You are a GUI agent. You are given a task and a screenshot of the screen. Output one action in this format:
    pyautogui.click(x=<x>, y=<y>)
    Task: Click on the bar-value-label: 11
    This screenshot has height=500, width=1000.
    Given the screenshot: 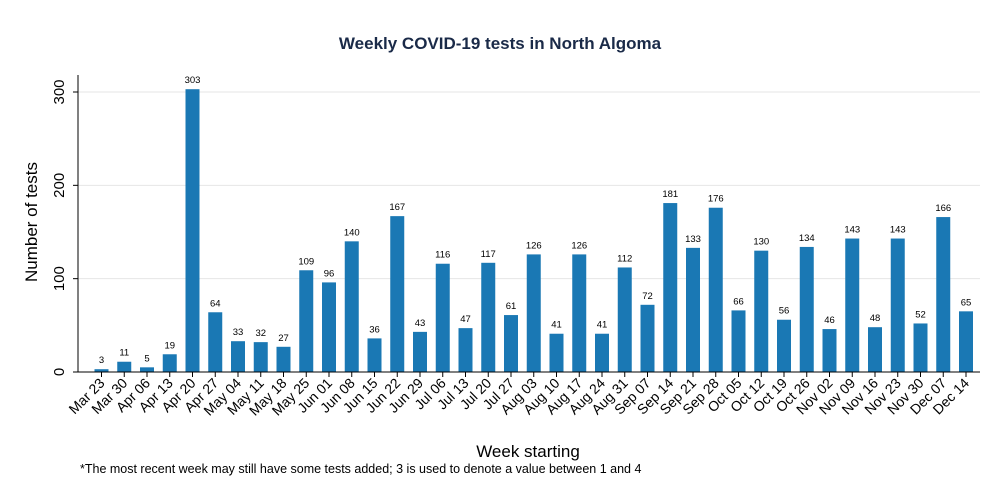 What is the action you would take?
    pyautogui.click(x=124, y=353)
    